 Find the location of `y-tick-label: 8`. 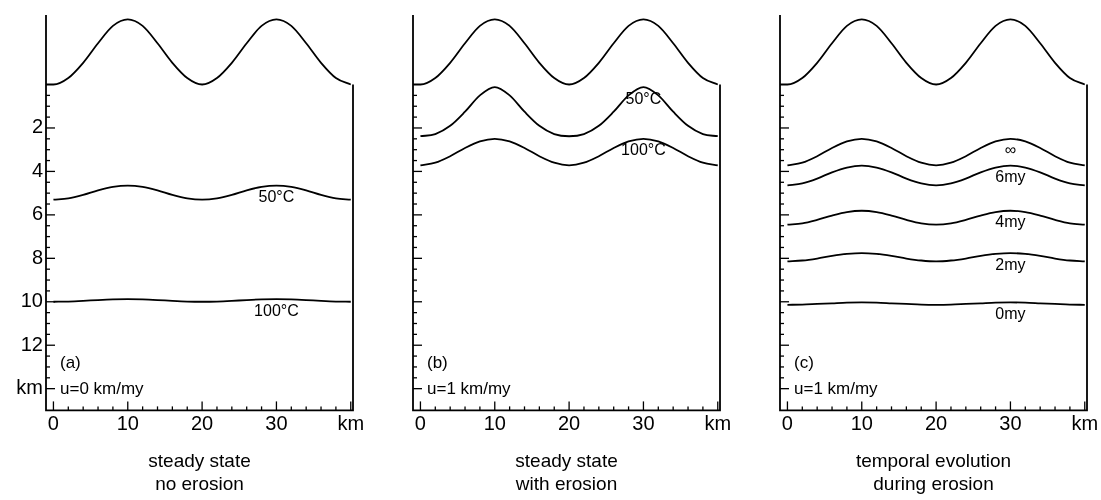

y-tick-label: 8 is located at coordinates (37, 256).